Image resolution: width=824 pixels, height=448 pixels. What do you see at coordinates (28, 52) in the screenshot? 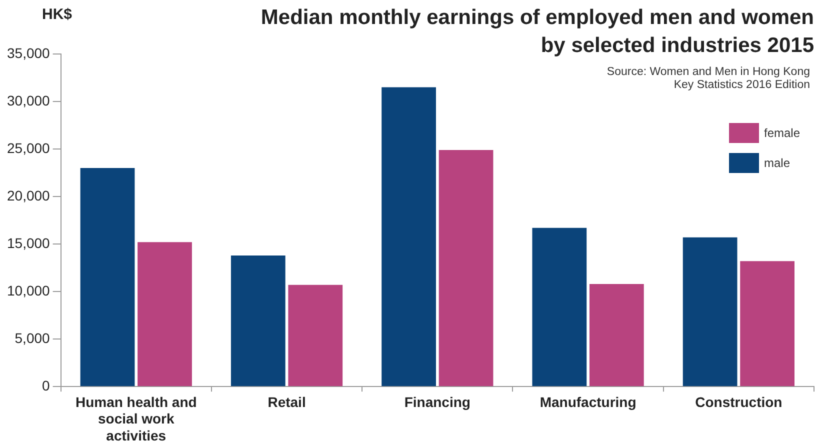
I see `y-tick-label: 35,000` at bounding box center [28, 52].